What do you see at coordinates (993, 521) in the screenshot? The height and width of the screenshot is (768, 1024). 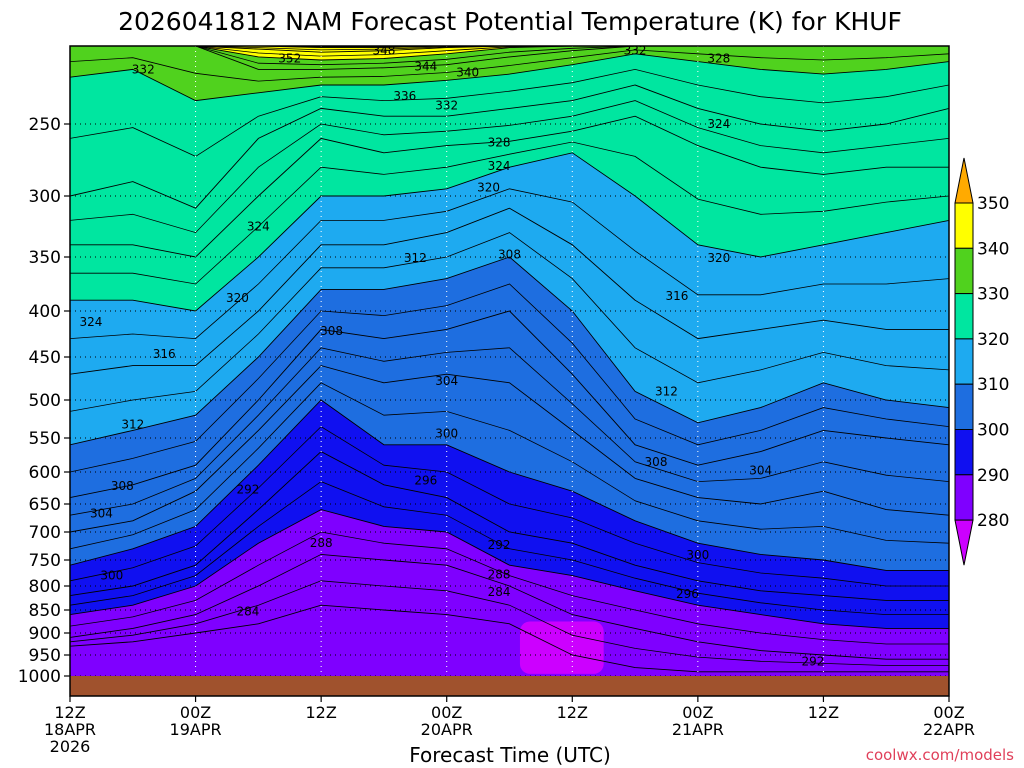 I see `colorbar-label: 280` at bounding box center [993, 521].